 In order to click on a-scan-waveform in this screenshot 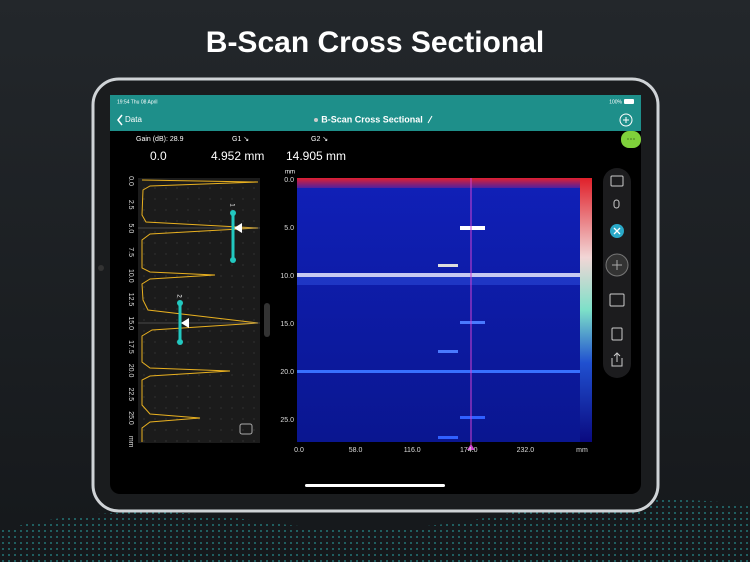, I will do `click(200, 310)`.